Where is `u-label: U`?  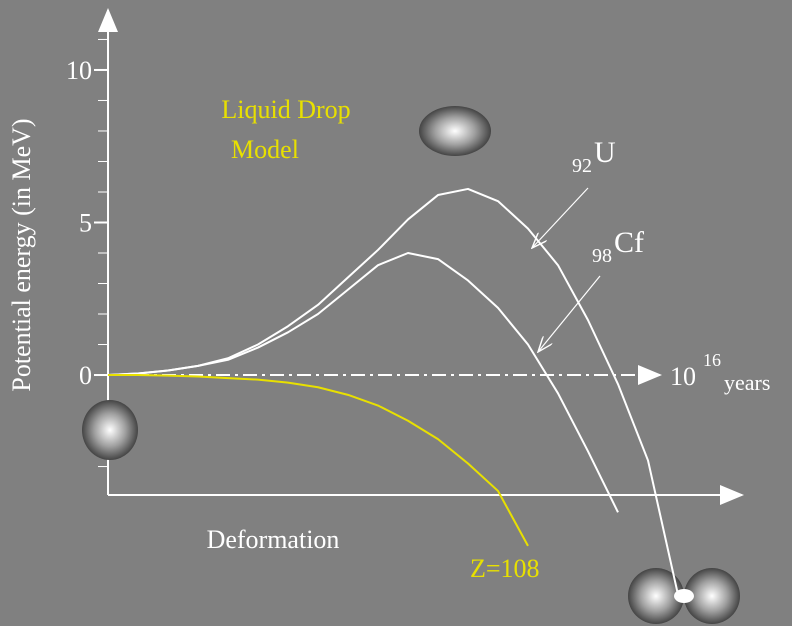 u-label: U is located at coordinates (605, 152).